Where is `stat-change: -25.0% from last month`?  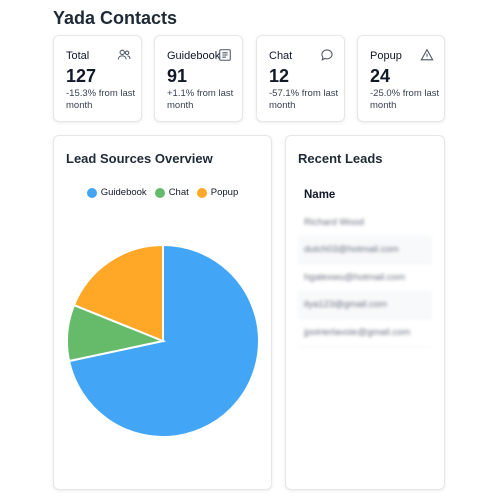 stat-change: -25.0% from last month is located at coordinates (405, 99).